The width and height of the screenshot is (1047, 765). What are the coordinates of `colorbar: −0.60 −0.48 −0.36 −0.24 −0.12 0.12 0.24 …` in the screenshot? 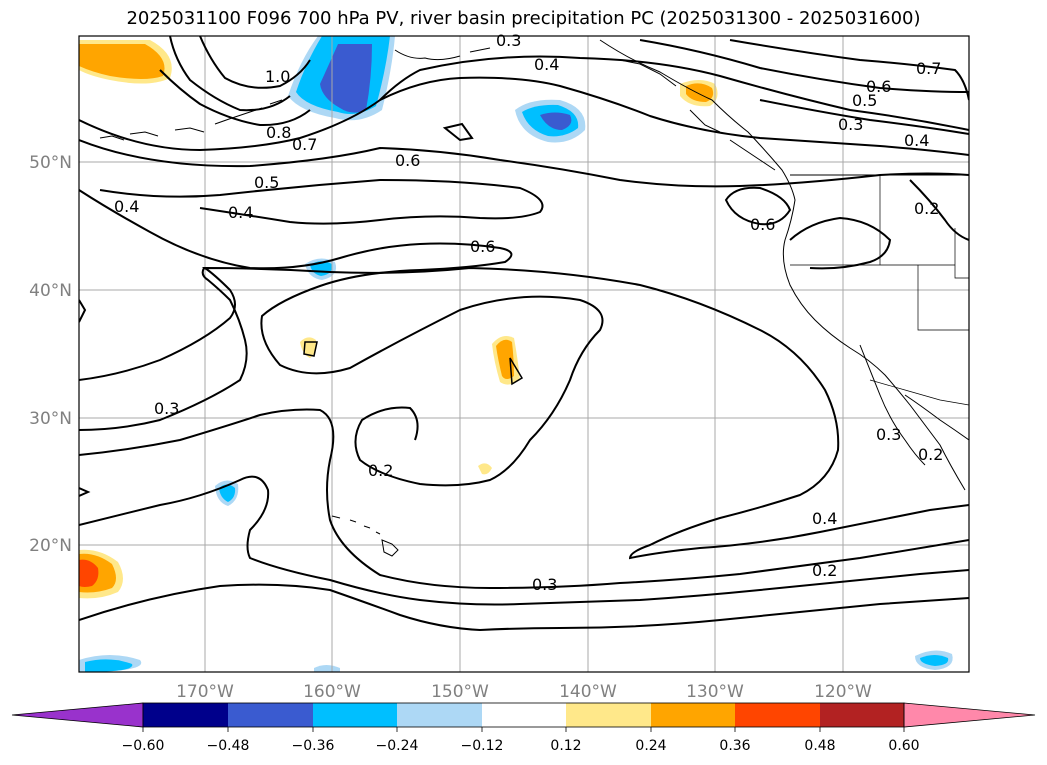 It's located at (523, 728).